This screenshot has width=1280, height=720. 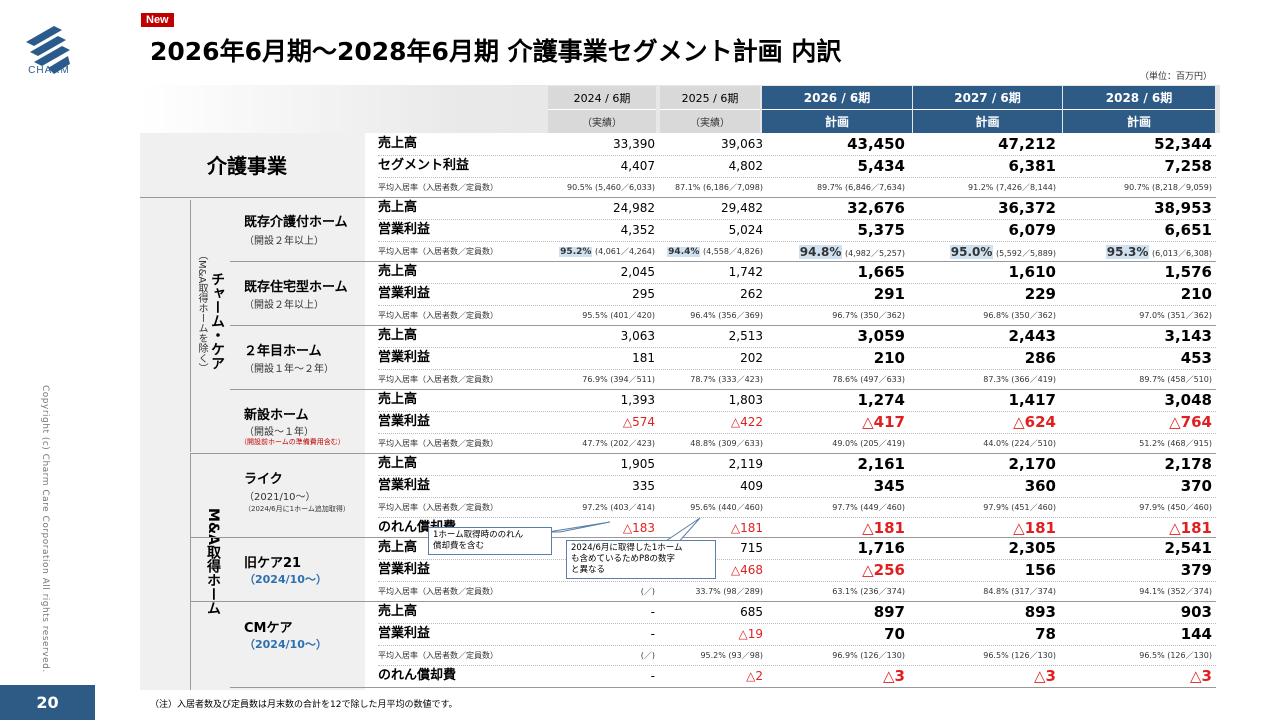 What do you see at coordinates (710, 98) in the screenshot?
I see `column-header-period: 2025 / 6期` at bounding box center [710, 98].